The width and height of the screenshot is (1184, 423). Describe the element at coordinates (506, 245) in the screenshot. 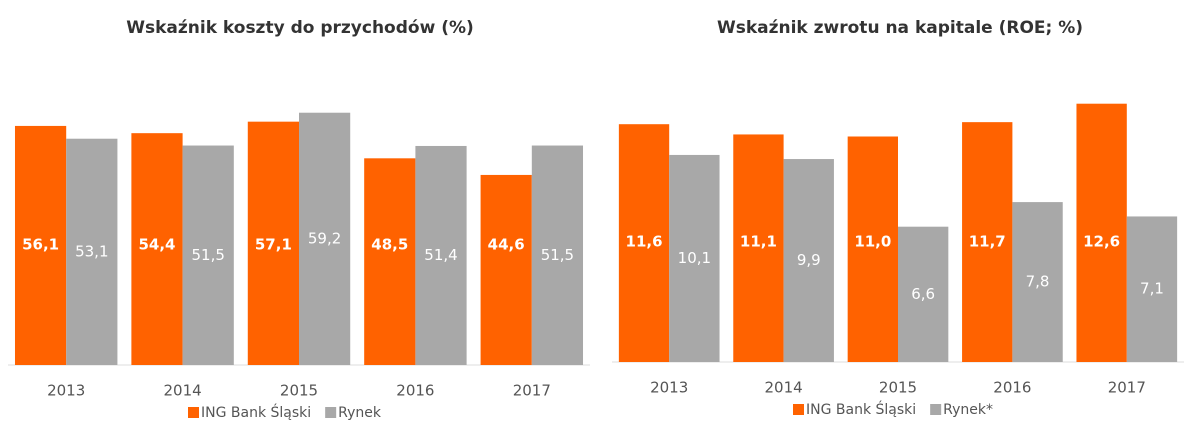

I see `value-label: 44,6` at that location.